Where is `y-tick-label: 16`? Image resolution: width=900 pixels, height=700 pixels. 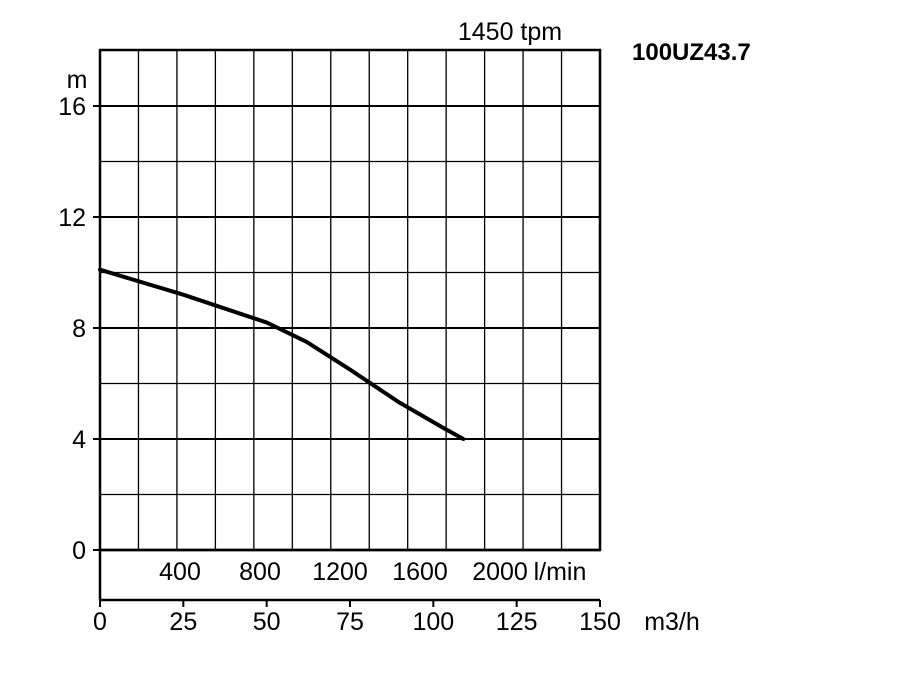 y-tick-label: 16 is located at coordinates (72, 107).